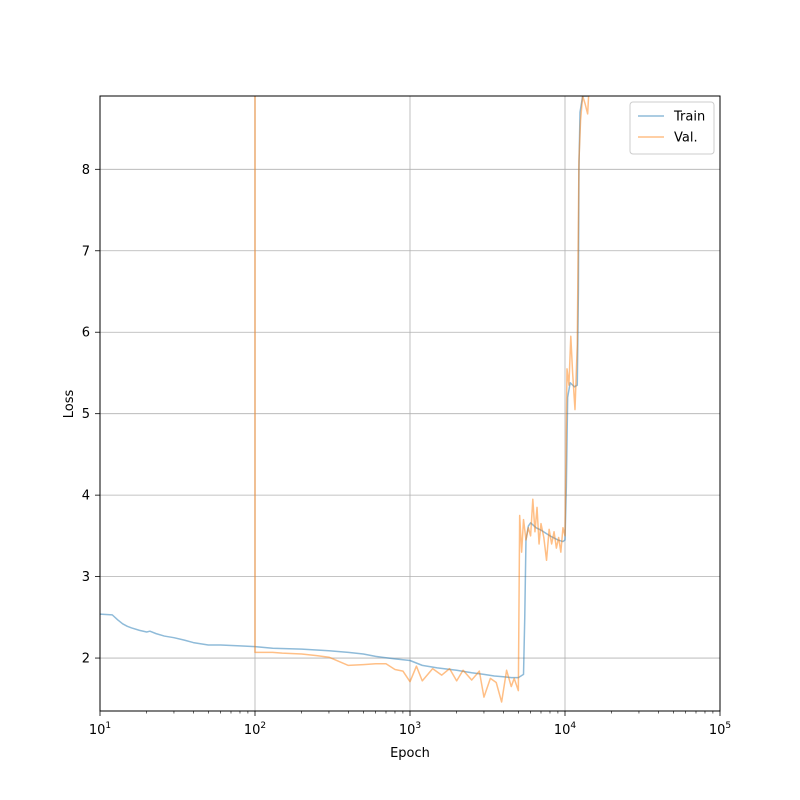  I want to click on x-tick-label: 10², so click(255, 729).